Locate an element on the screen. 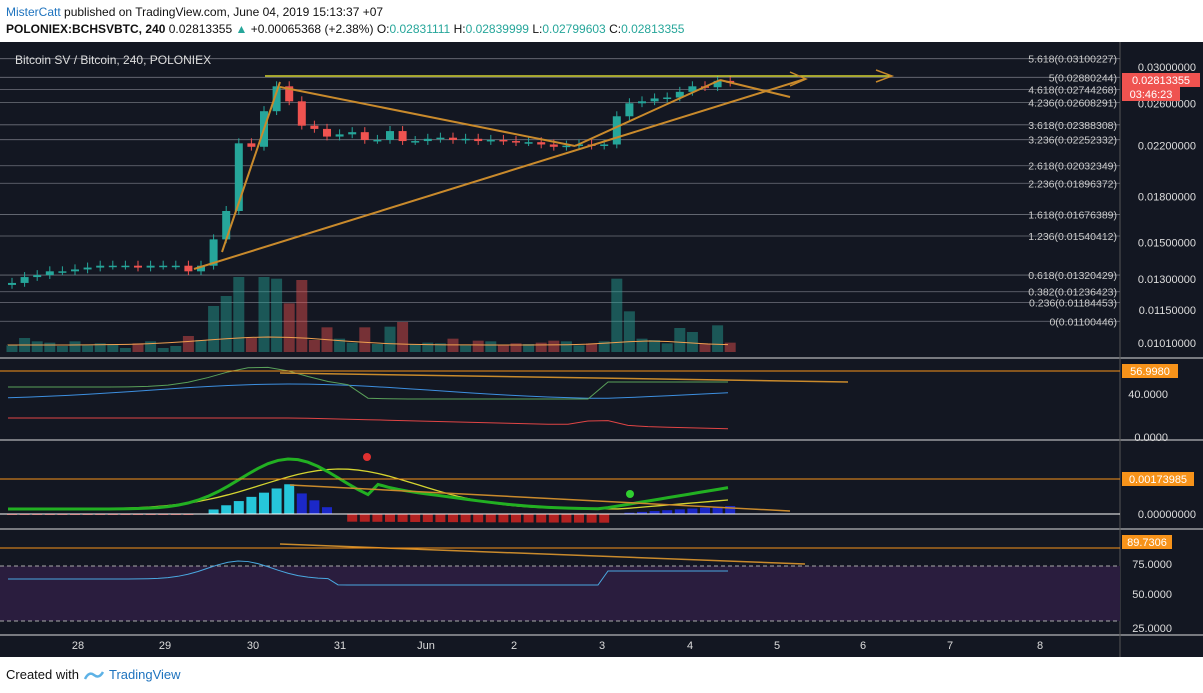 Image resolution: width=1203 pixels, height=693 pixels. price-tick-label: 0.01010000 is located at coordinates (1167, 344).